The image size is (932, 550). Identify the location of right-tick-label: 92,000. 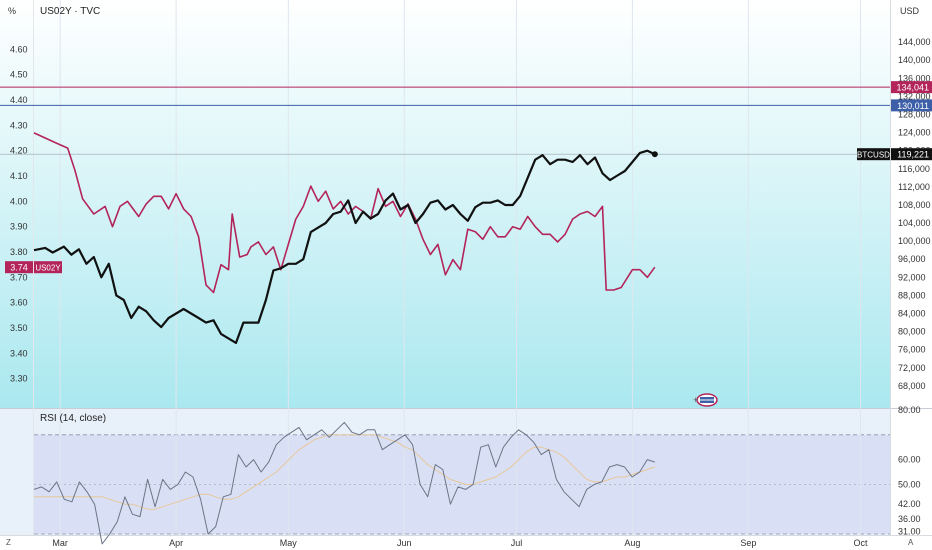
(912, 277).